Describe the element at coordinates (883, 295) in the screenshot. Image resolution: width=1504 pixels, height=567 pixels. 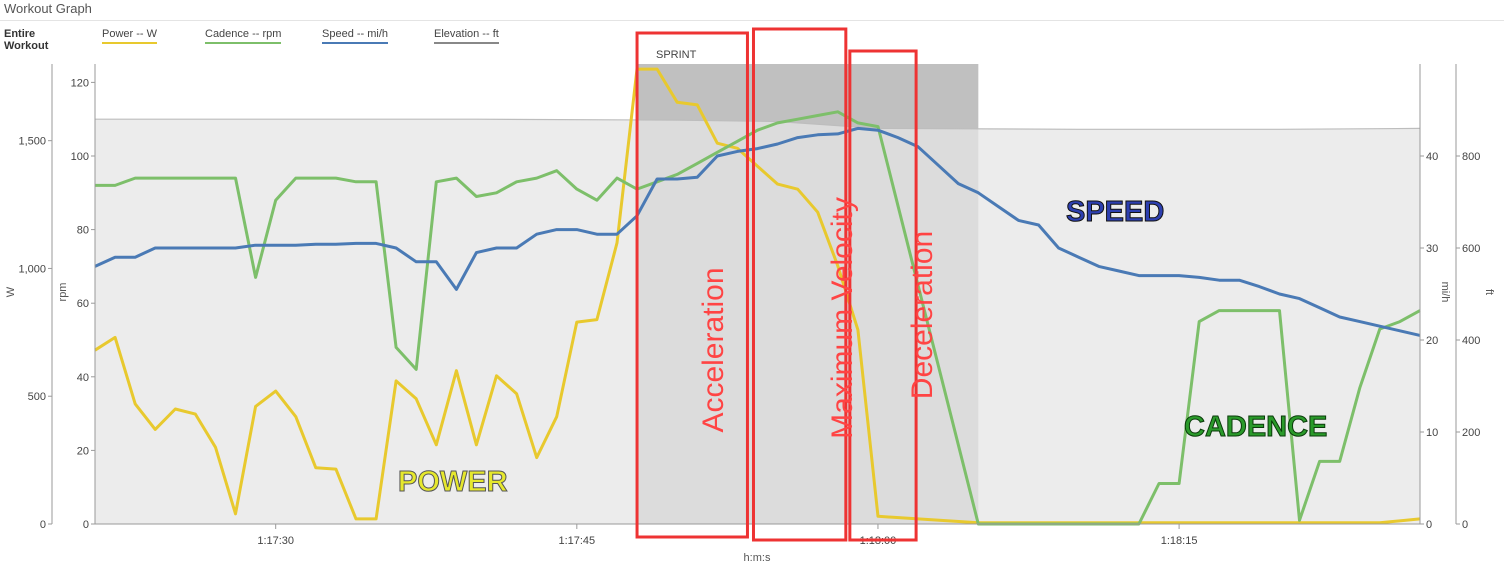
I see `phase-box-deceleration` at that location.